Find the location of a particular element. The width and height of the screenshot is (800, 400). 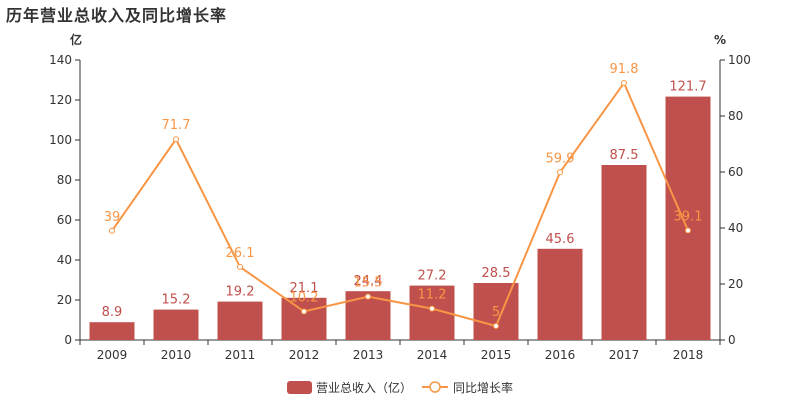

line-value-label: 10.2 is located at coordinates (304, 297).